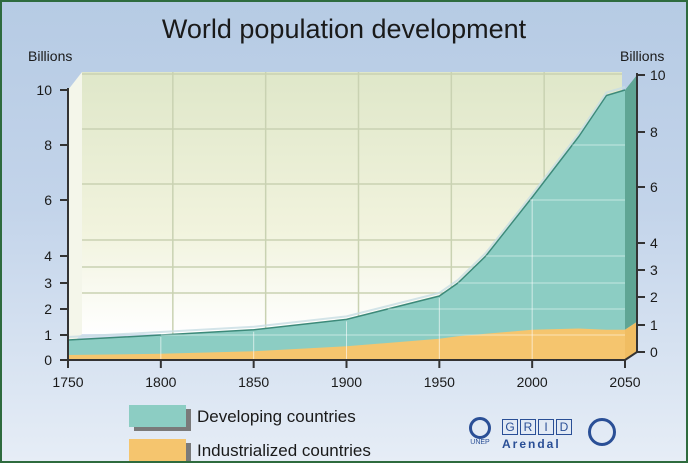 The height and width of the screenshot is (463, 688). What do you see at coordinates (48, 200) in the screenshot?
I see `y-tick-left: 6` at bounding box center [48, 200].